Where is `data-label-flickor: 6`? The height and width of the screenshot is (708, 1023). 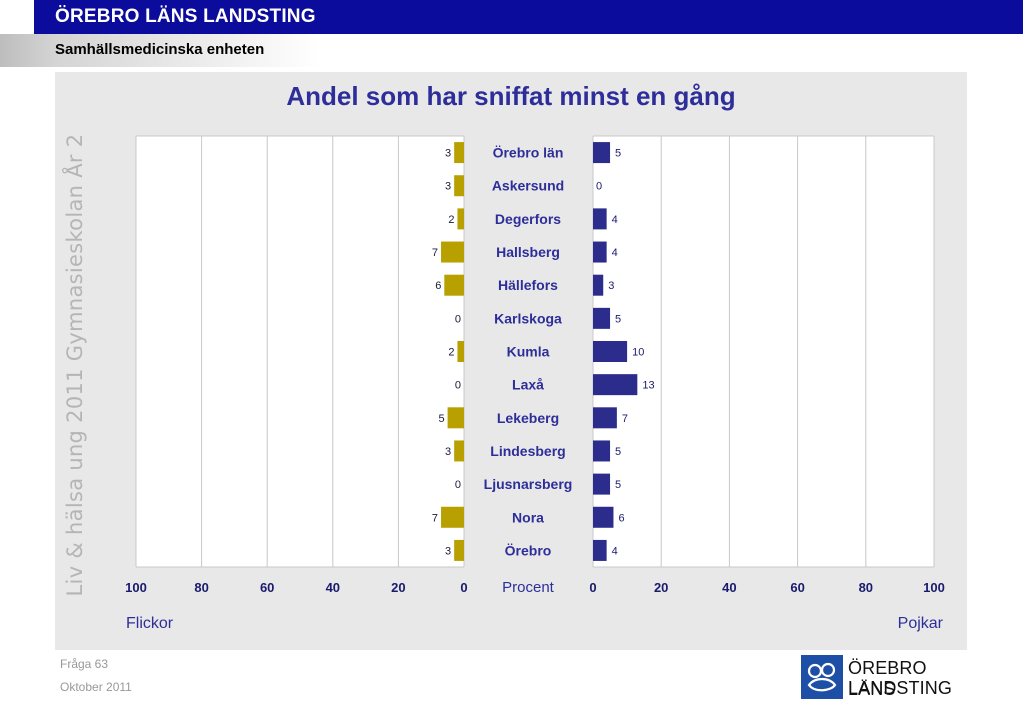 data-label-flickor: 6 is located at coordinates (438, 286).